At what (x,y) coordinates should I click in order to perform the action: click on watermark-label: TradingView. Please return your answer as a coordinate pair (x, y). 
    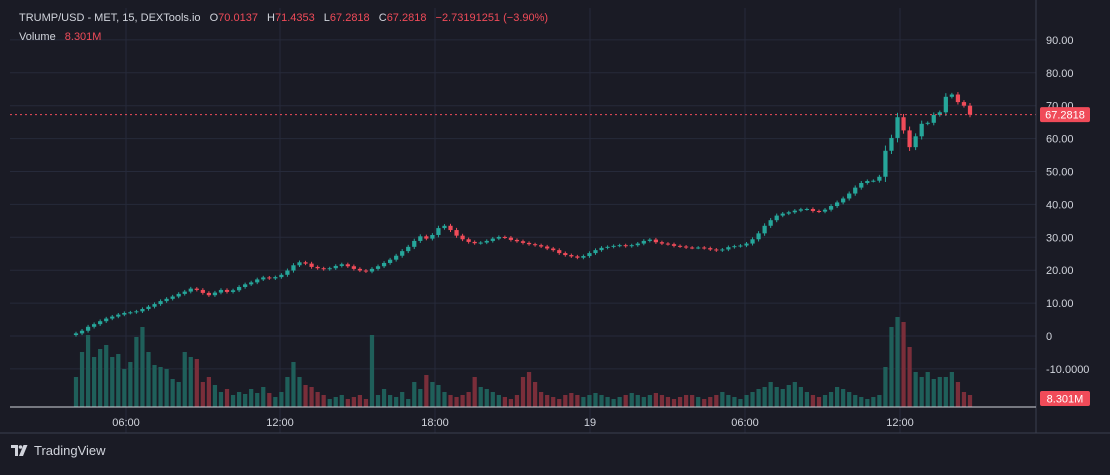
    Looking at the image, I should click on (70, 450).